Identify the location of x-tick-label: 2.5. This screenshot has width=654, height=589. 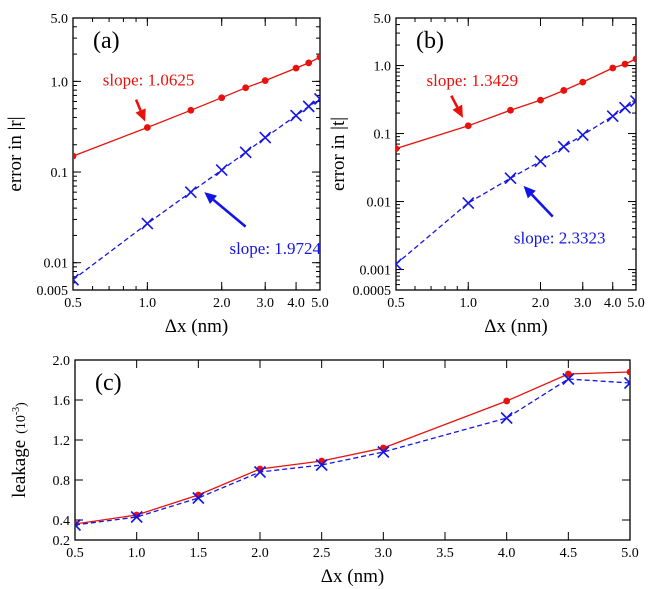
(322, 553).